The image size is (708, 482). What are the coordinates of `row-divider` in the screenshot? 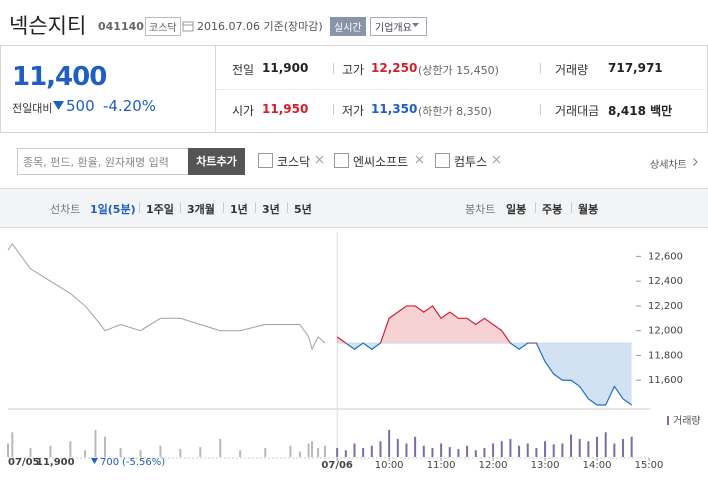 It's located at (461, 89).